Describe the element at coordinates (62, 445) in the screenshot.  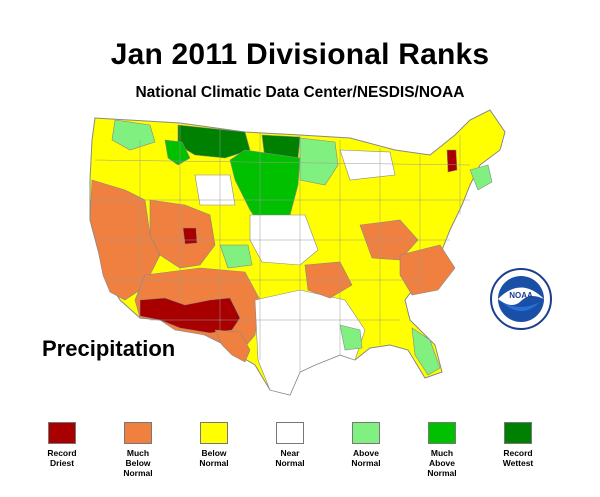
I see `legend-item-record-driest: Record Driest` at that location.